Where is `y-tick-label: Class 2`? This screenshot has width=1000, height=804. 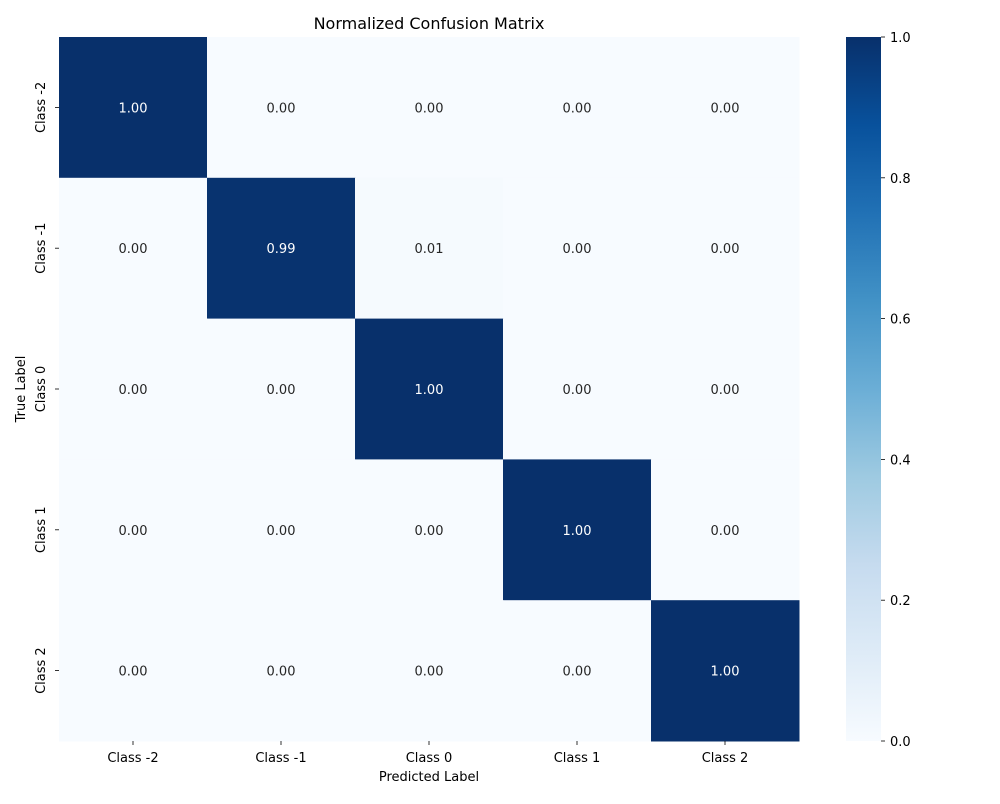
y-tick-label: Class 2 is located at coordinates (41, 670).